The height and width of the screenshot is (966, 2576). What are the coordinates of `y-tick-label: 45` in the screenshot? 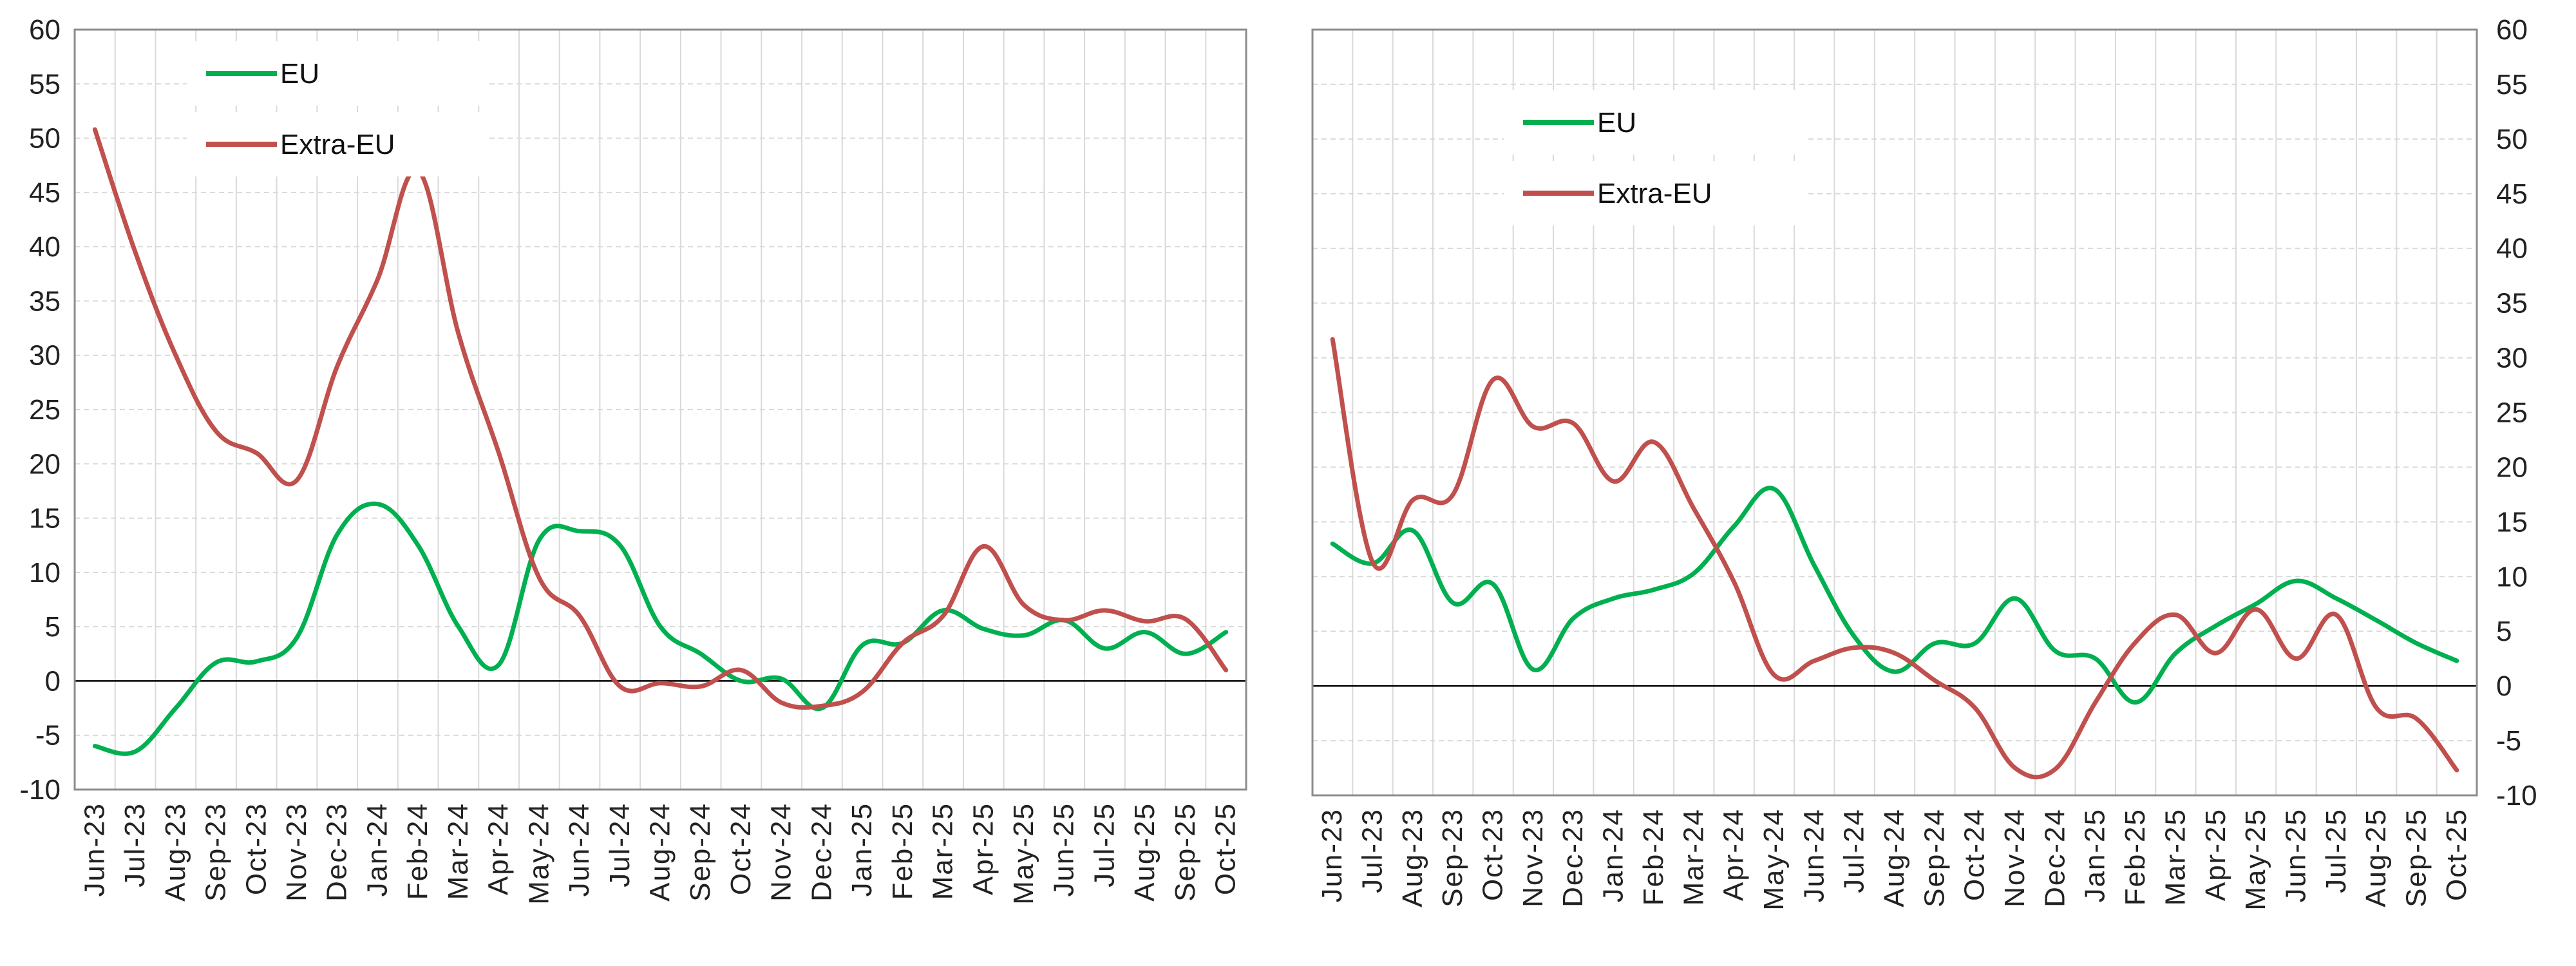 It's located at (45, 193).